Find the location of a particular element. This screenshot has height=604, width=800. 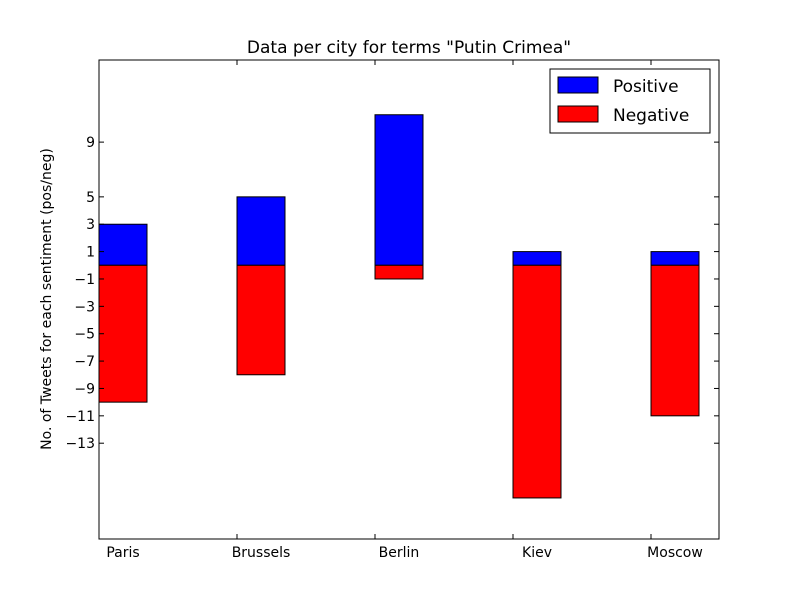

y-tick-label: −5 is located at coordinates (84, 335).